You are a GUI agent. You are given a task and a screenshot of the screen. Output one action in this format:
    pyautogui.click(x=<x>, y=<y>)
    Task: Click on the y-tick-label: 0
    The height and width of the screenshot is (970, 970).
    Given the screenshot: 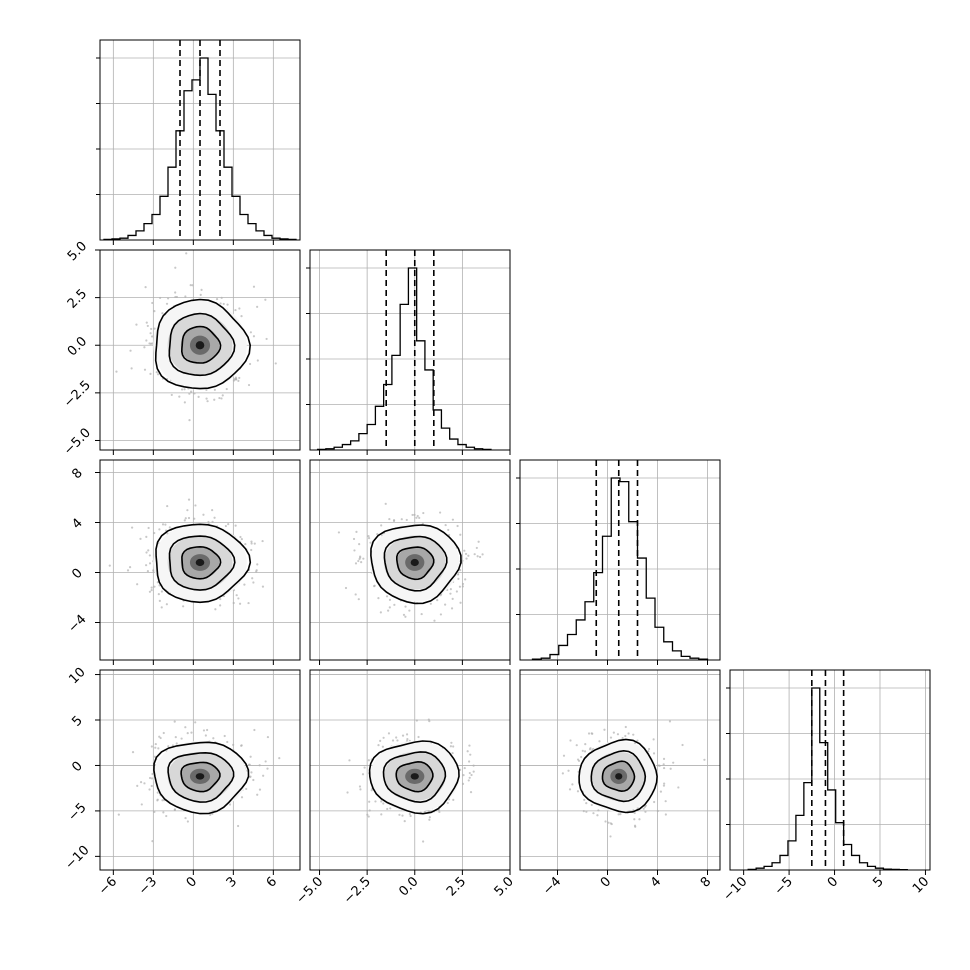 What is the action you would take?
    pyautogui.click(x=77, y=574)
    